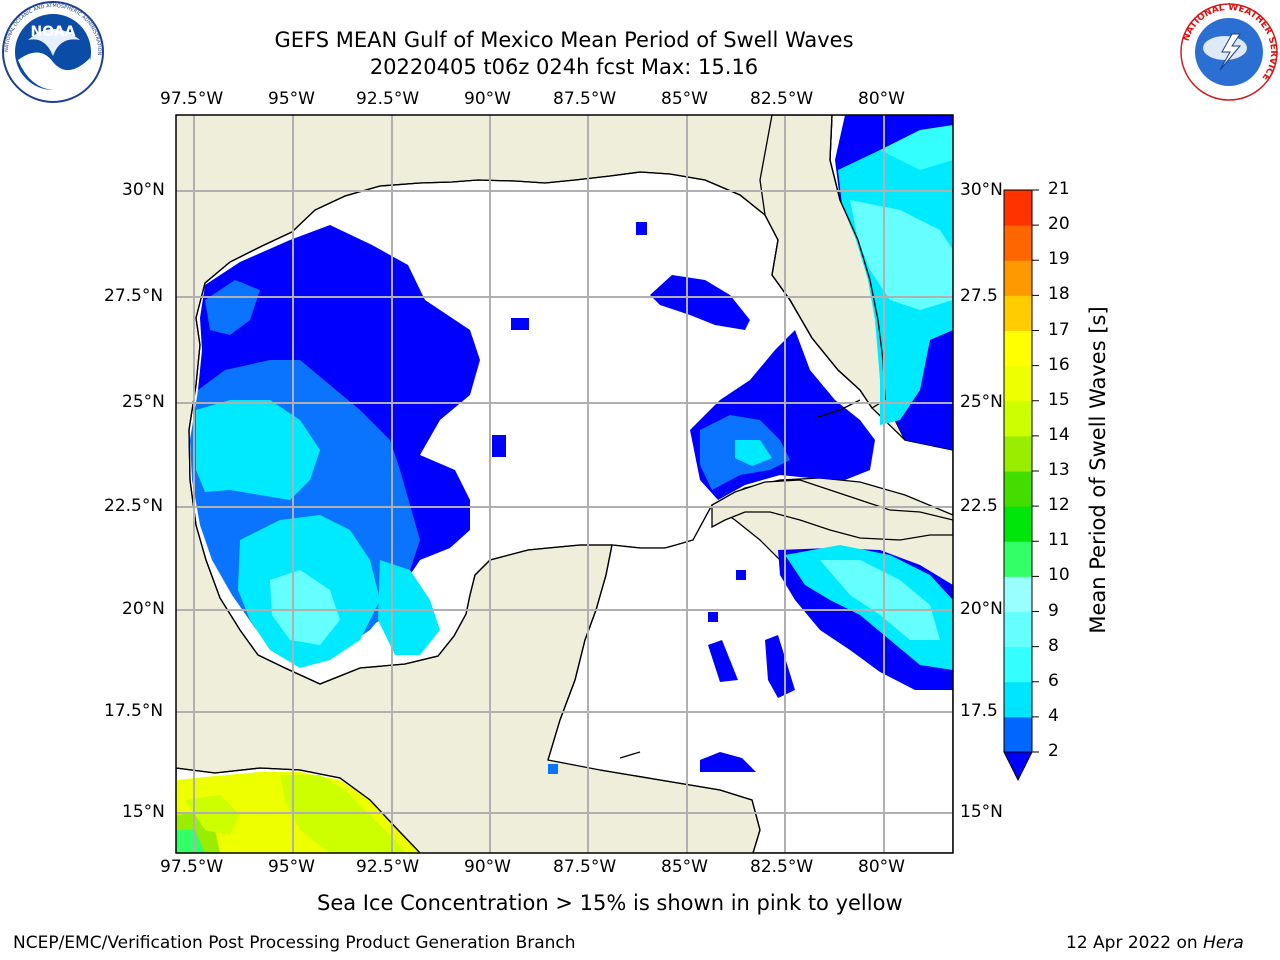 The image size is (1280, 960). Describe the element at coordinates (1053, 680) in the screenshot. I see `colorbar-tick-label: 6` at that location.